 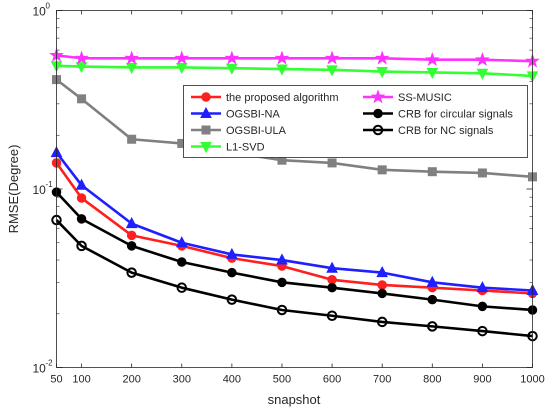 I want to click on legend-item: the proposed algorithm, so click(x=265, y=98).